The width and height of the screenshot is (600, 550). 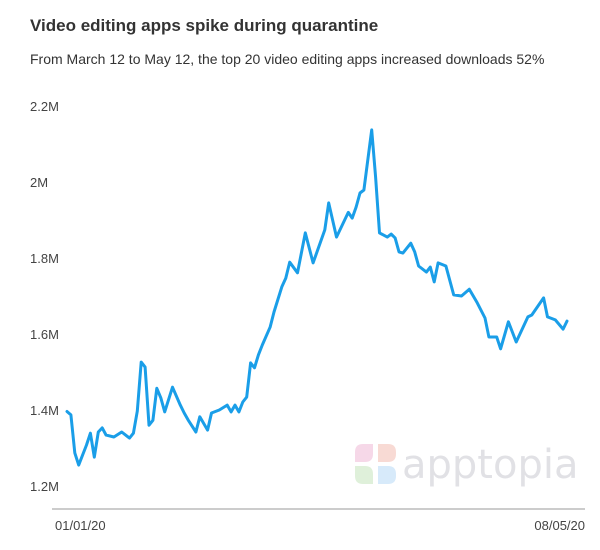 What do you see at coordinates (375, 464) in the screenshot?
I see `apptopia-logo-icon` at bounding box center [375, 464].